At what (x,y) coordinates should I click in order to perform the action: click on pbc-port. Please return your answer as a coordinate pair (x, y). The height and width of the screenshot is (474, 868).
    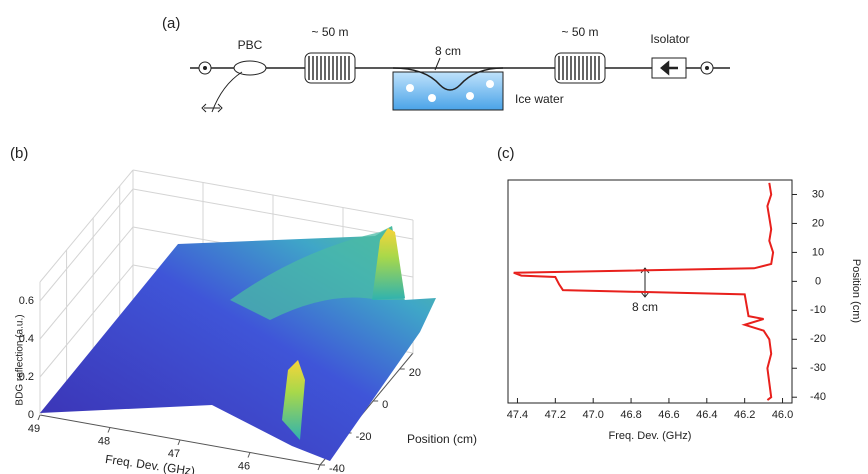
    Looking at the image, I should click on (222, 92).